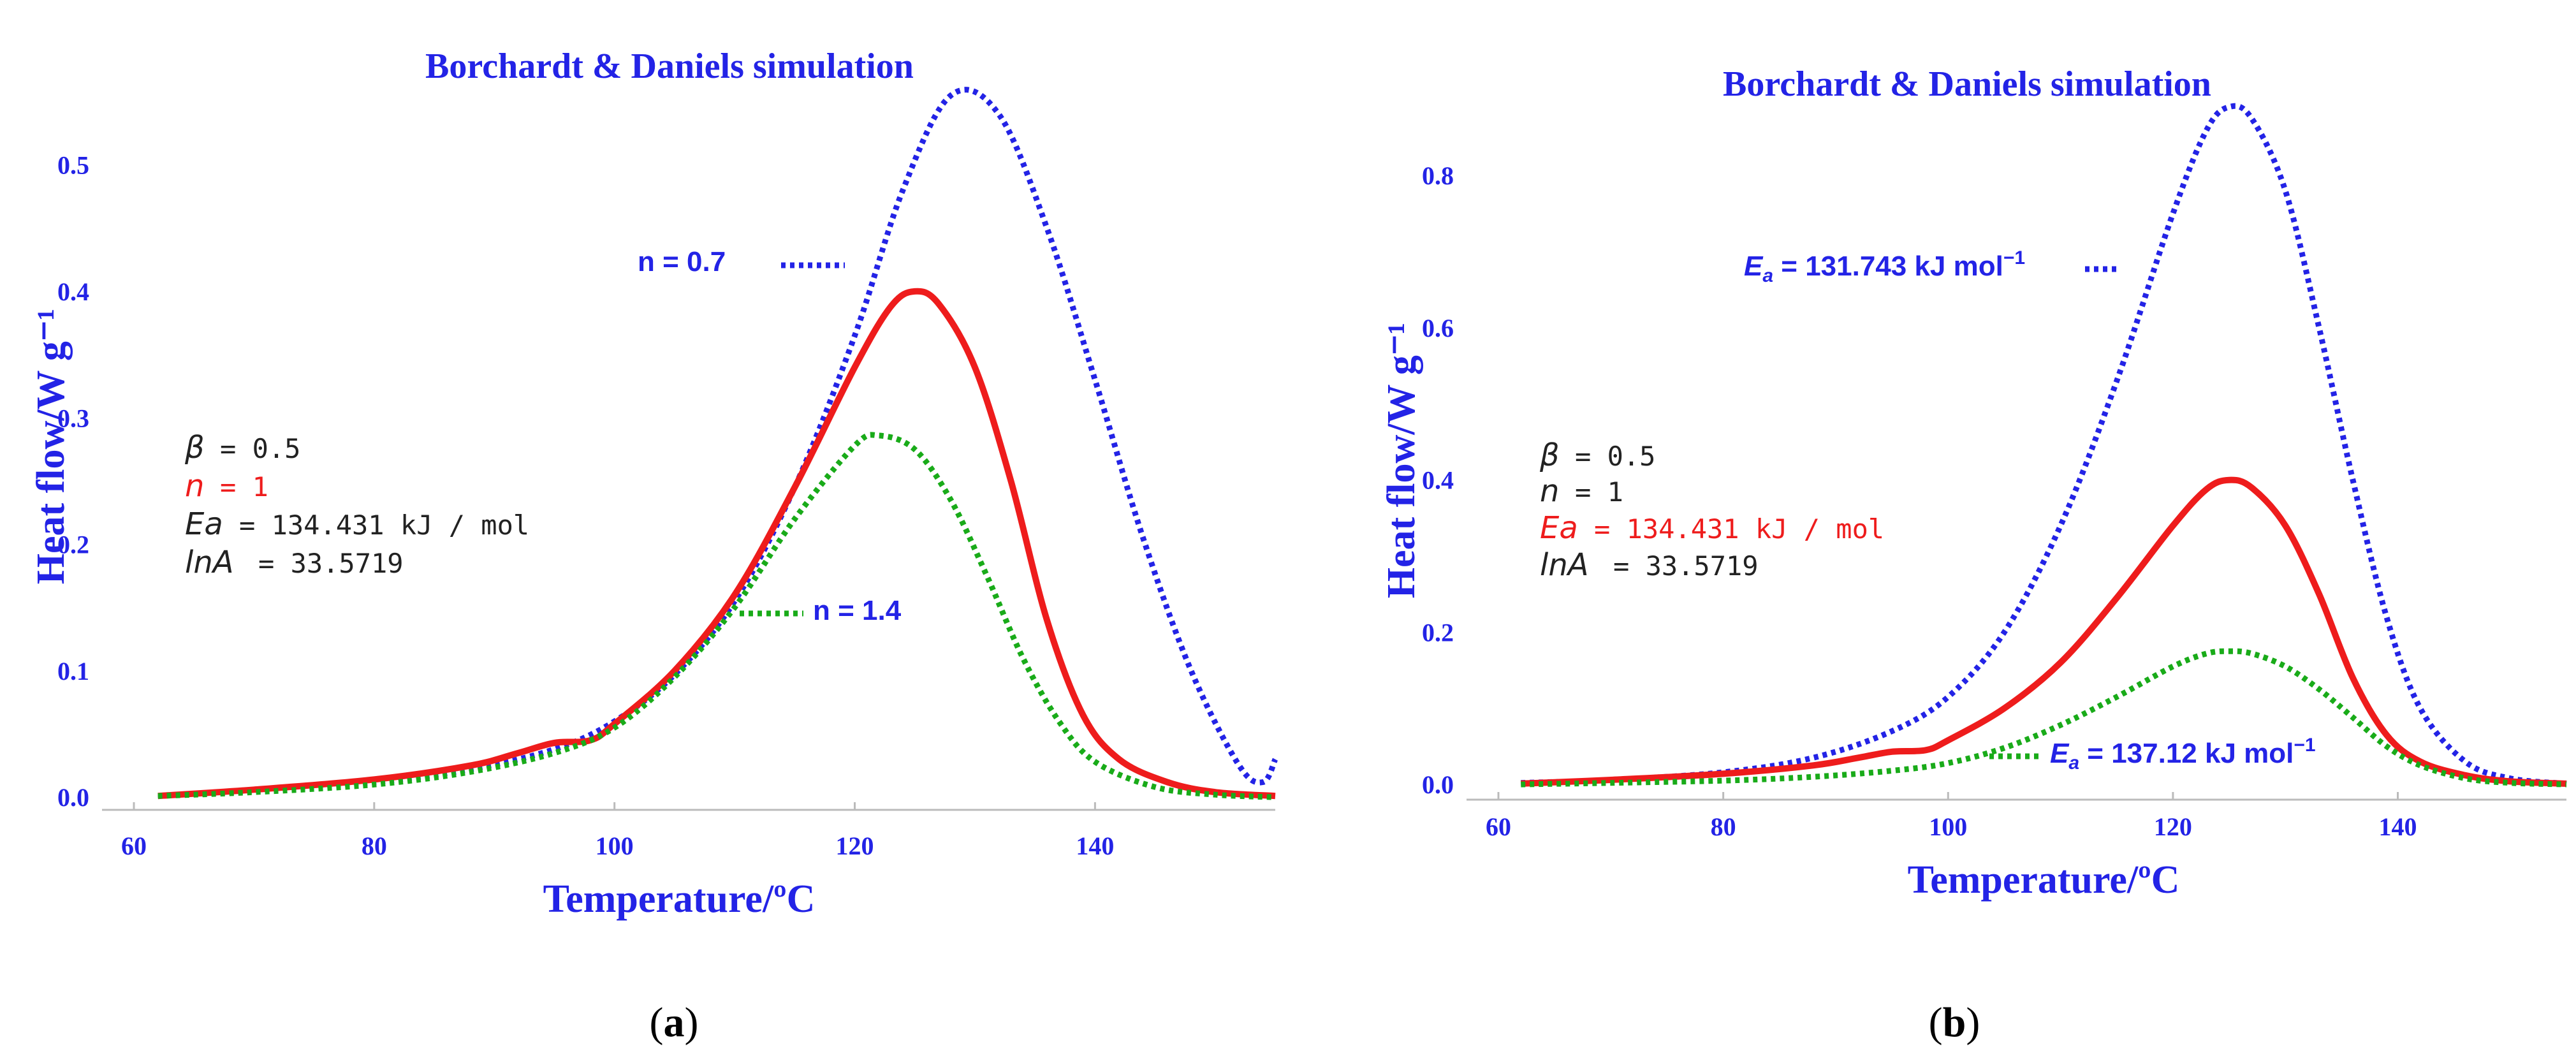 The image size is (2576, 1056). What do you see at coordinates (374, 846) in the screenshot?
I see `panel-a-xtick-label: 80` at bounding box center [374, 846].